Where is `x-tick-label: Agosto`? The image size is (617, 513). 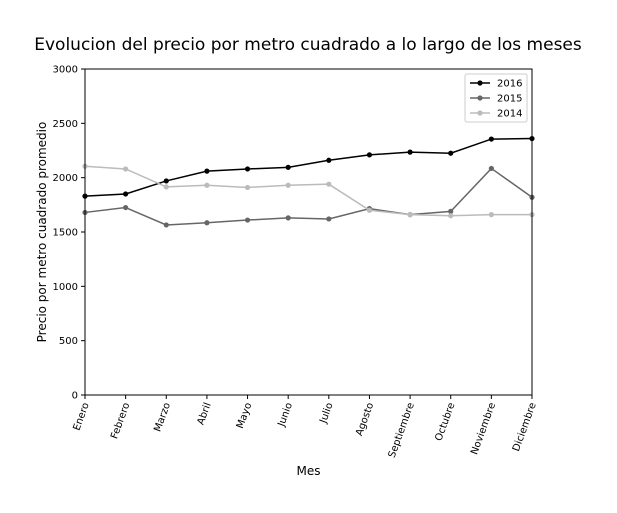
x-tick-label: Agosto is located at coordinates (365, 419).